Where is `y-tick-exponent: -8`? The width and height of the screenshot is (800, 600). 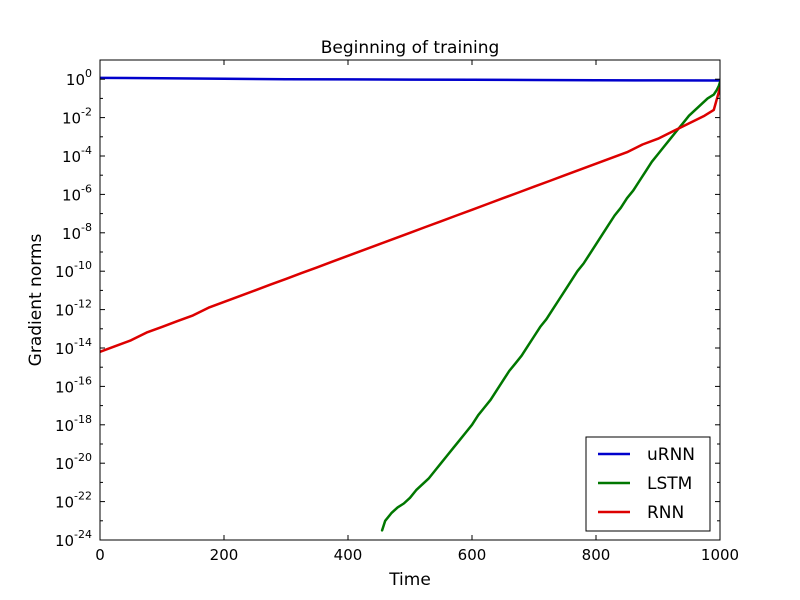
y-tick-exponent: -8 is located at coordinates (86, 227).